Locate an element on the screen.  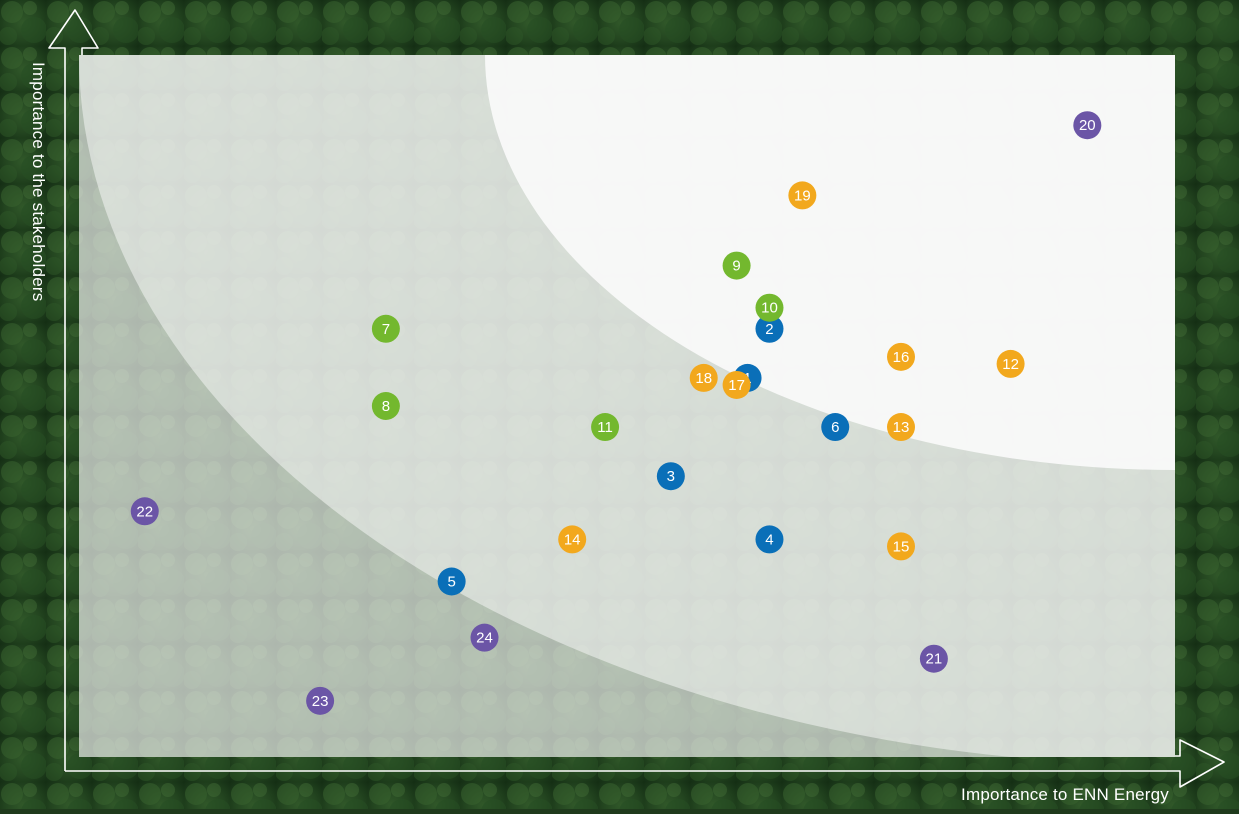
data-point-4: 4 is located at coordinates (769, 539).